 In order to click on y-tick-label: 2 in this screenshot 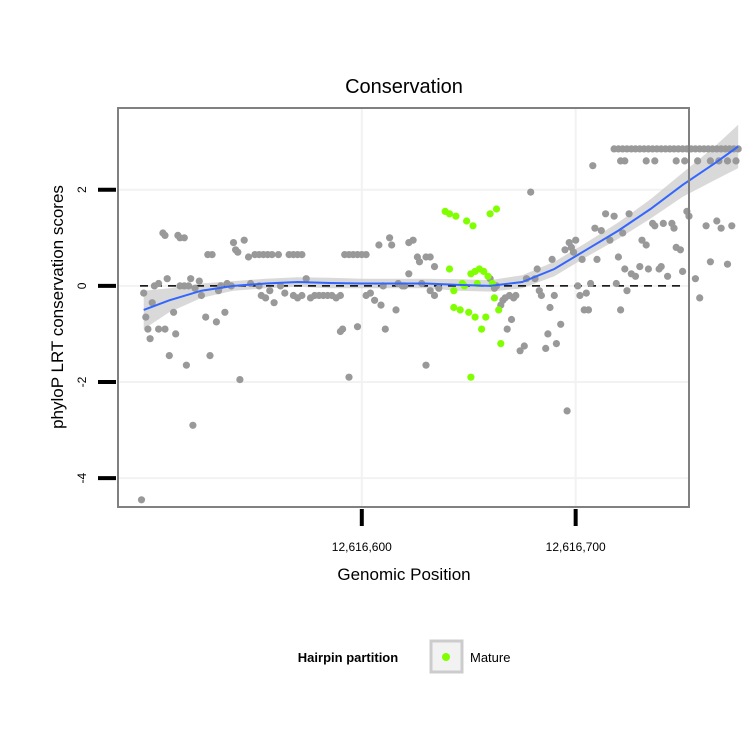, I will do `click(82, 189)`.